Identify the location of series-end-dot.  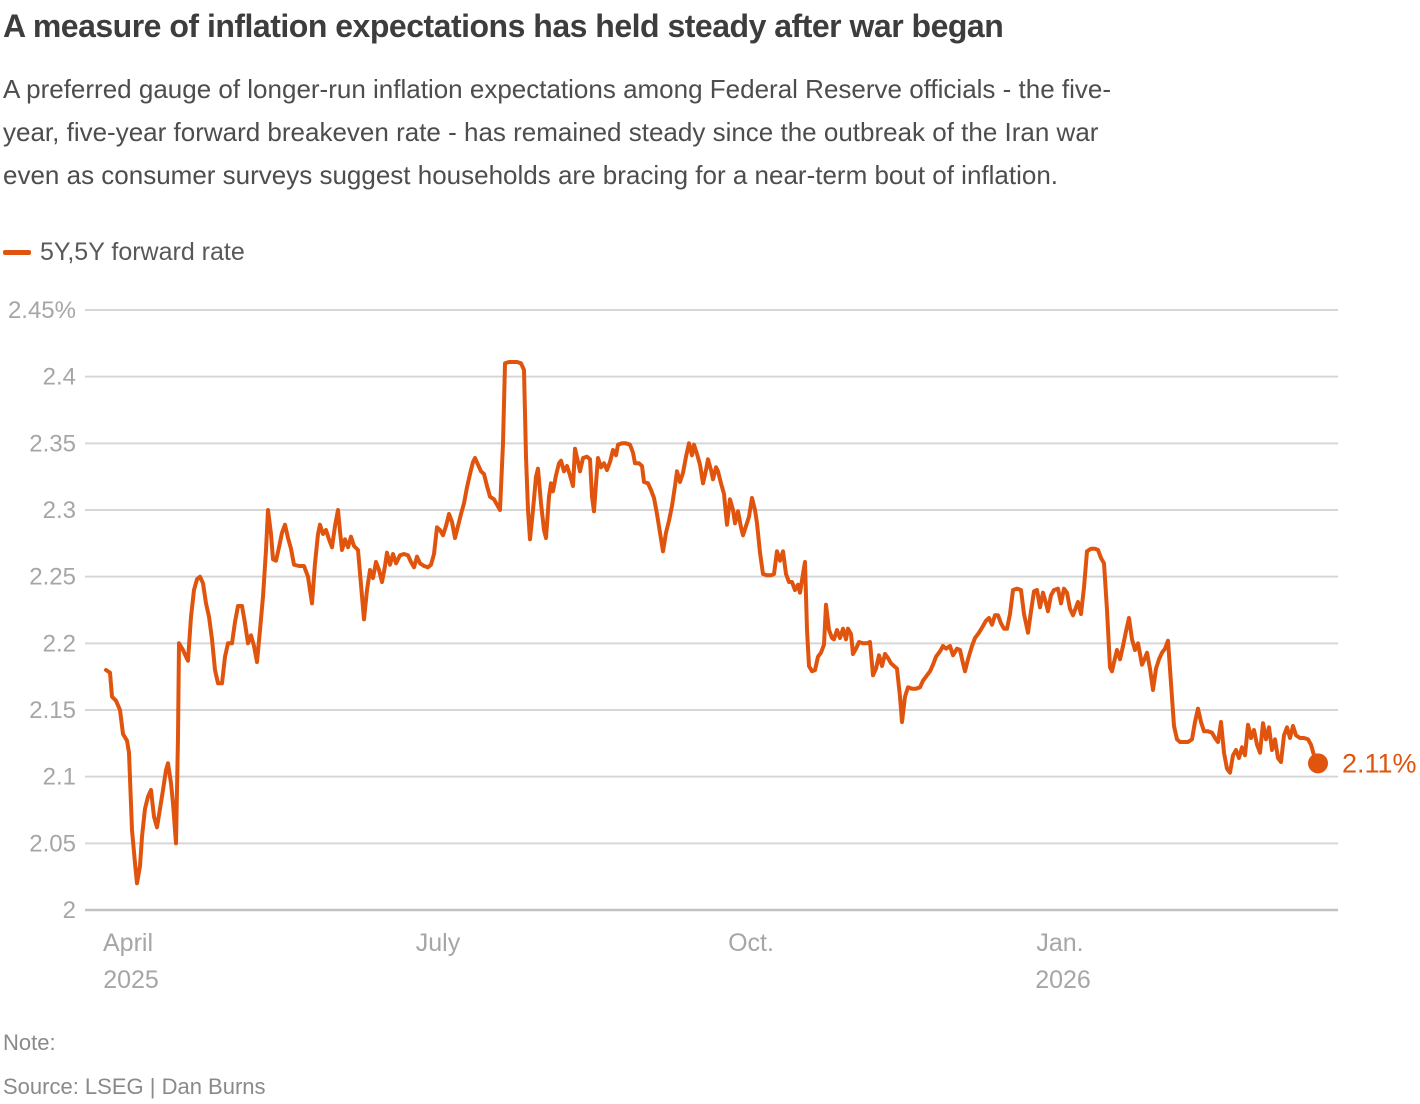
(1318, 763).